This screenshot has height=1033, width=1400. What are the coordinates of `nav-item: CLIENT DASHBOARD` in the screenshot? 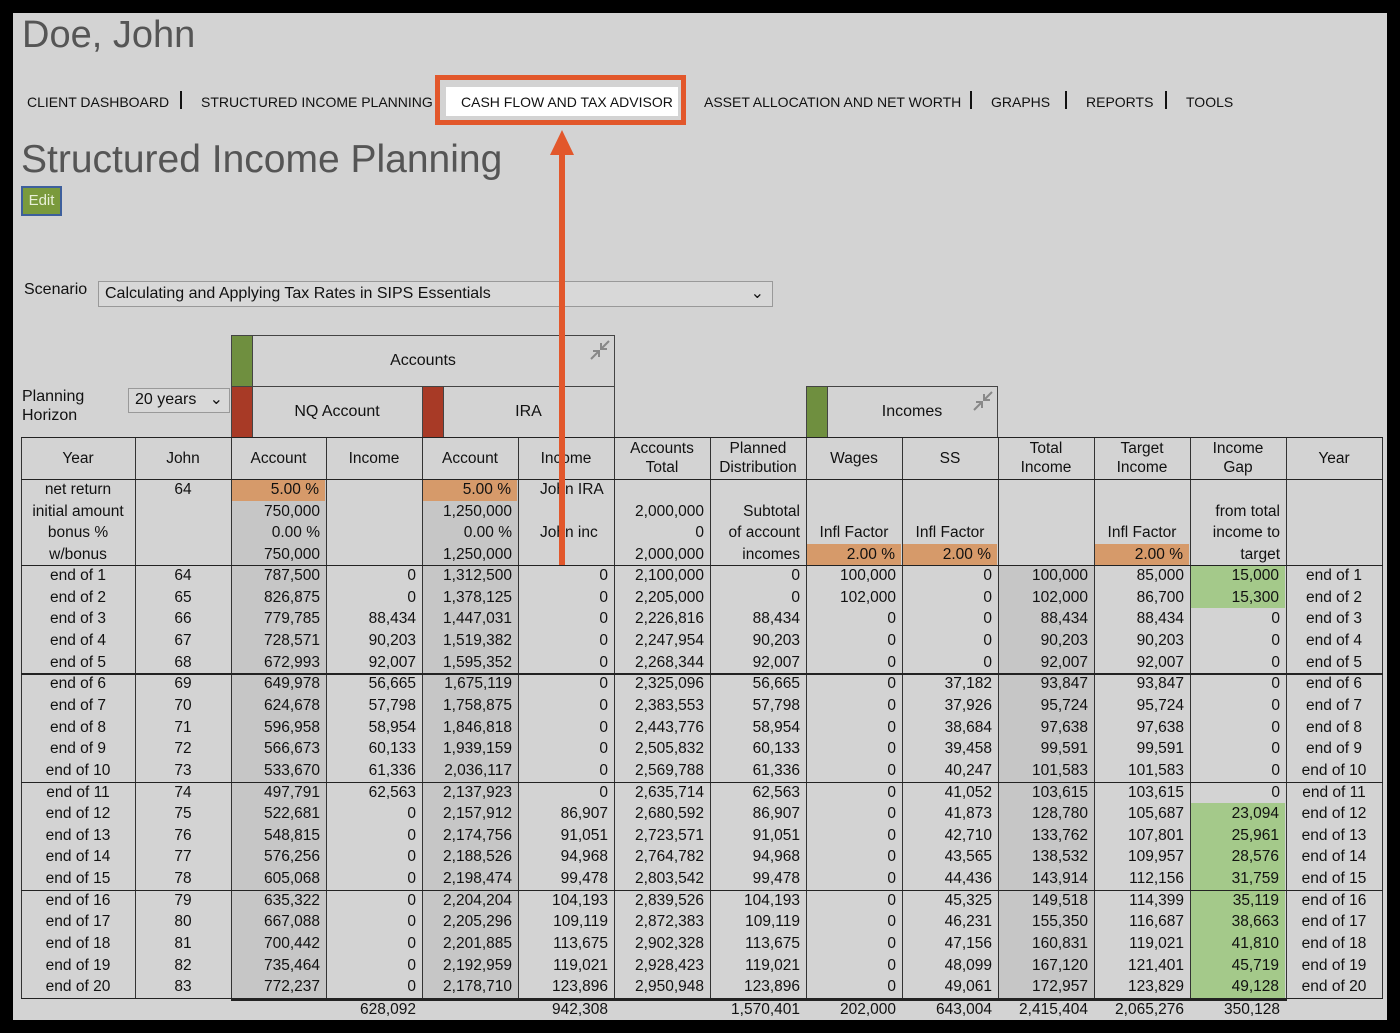 It's located at (98, 102).